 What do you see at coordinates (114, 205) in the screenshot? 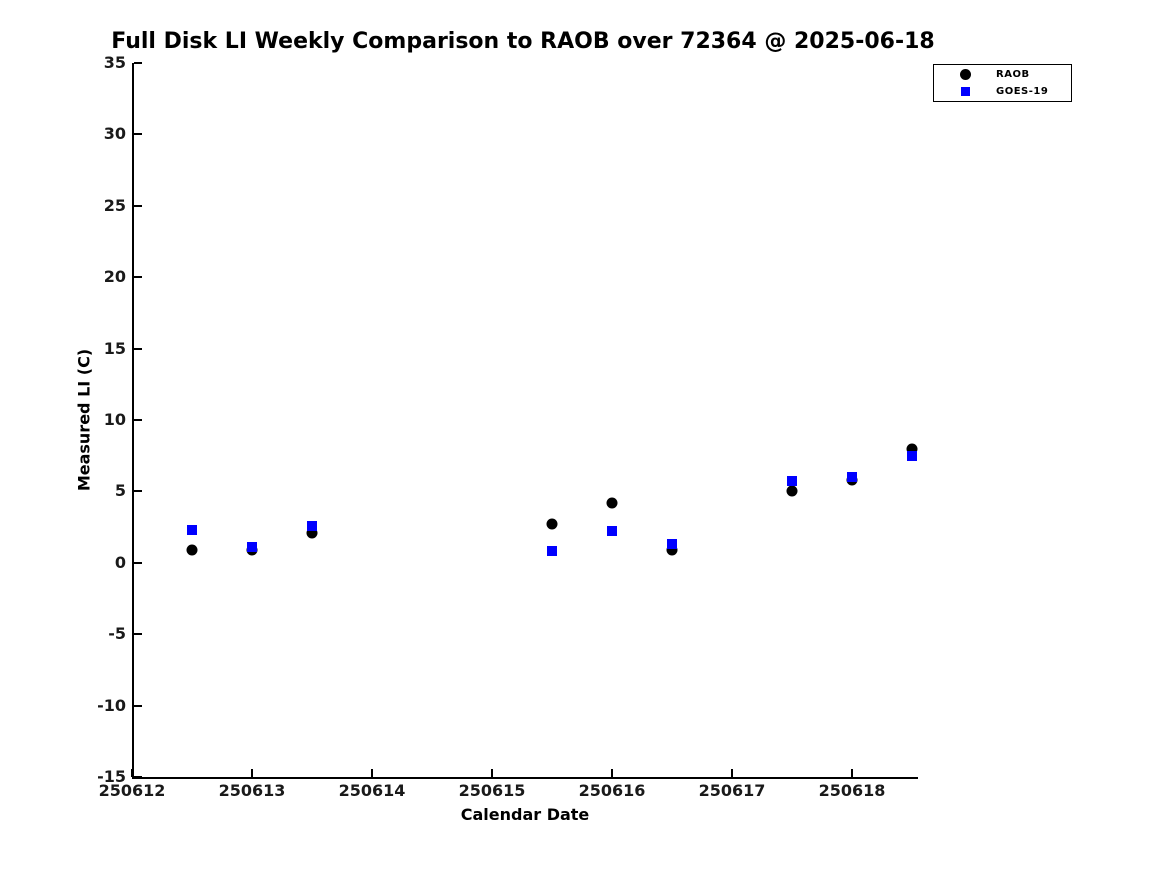
I see `y-tick-label: 25` at bounding box center [114, 205].